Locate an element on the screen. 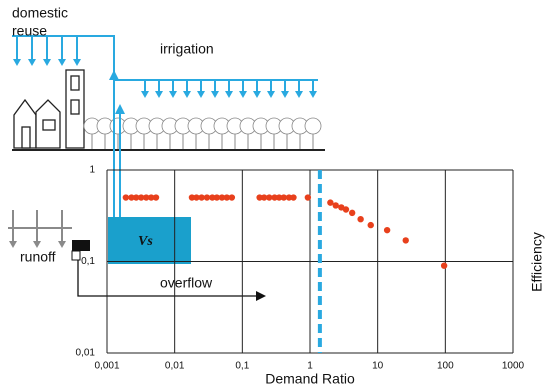  crown is located at coordinates (313, 126).